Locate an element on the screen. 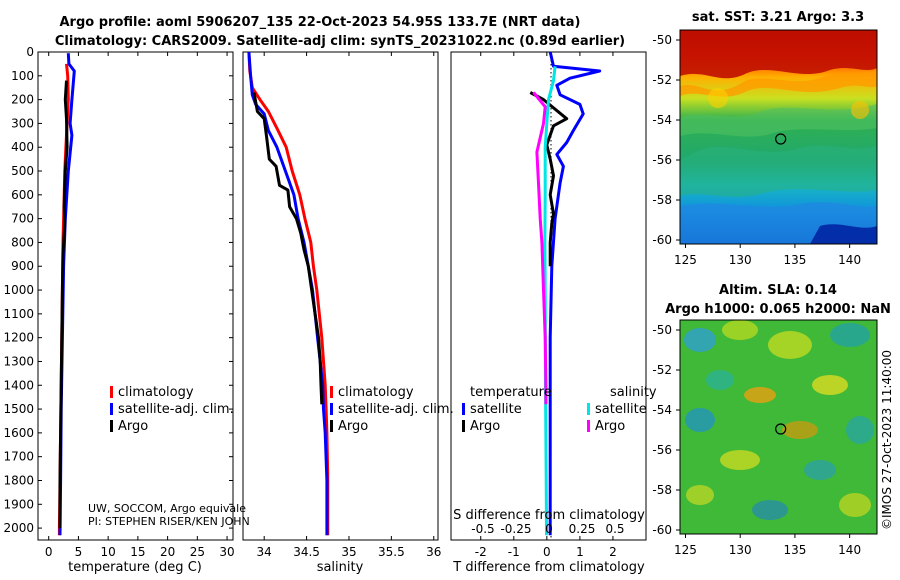 The image size is (900, 580). sst-map-title: sat. SST: 3.21 Argo: 3.3 is located at coordinates (778, 17).